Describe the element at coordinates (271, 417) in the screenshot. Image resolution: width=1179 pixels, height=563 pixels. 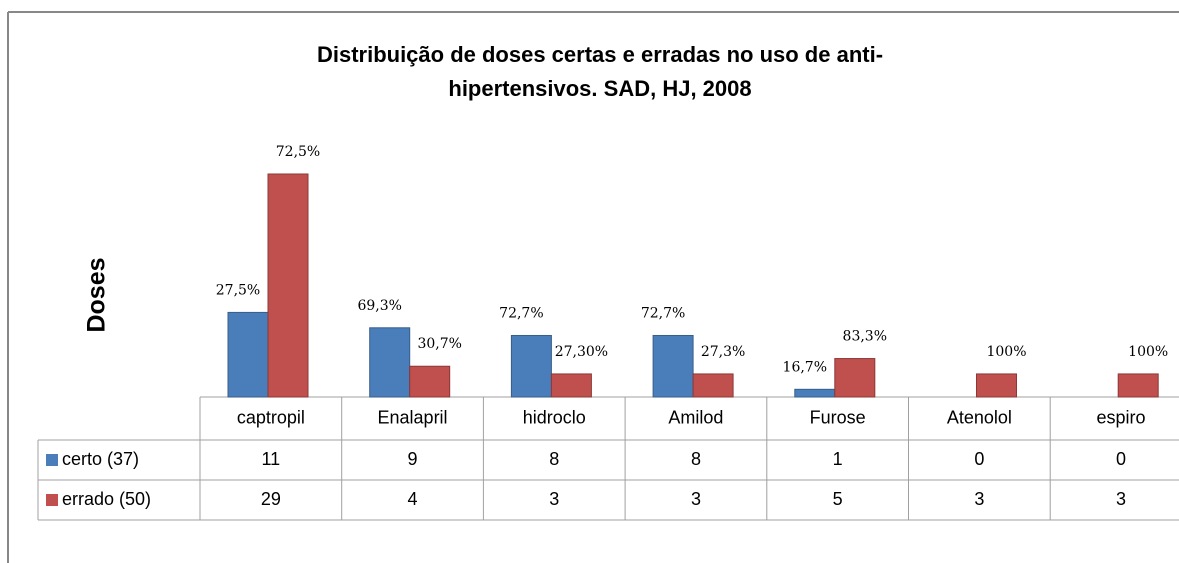
I see `category-label: captropil` at that location.